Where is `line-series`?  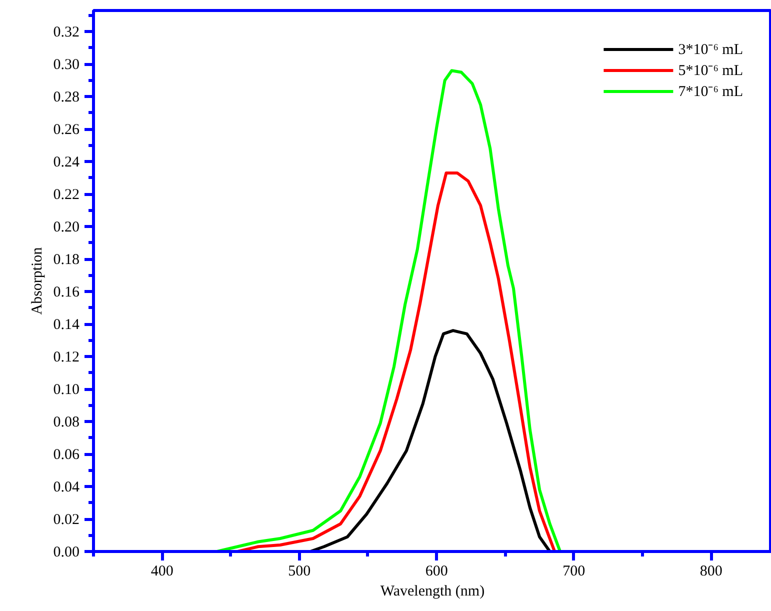
line-series is located at coordinates (430, 440).